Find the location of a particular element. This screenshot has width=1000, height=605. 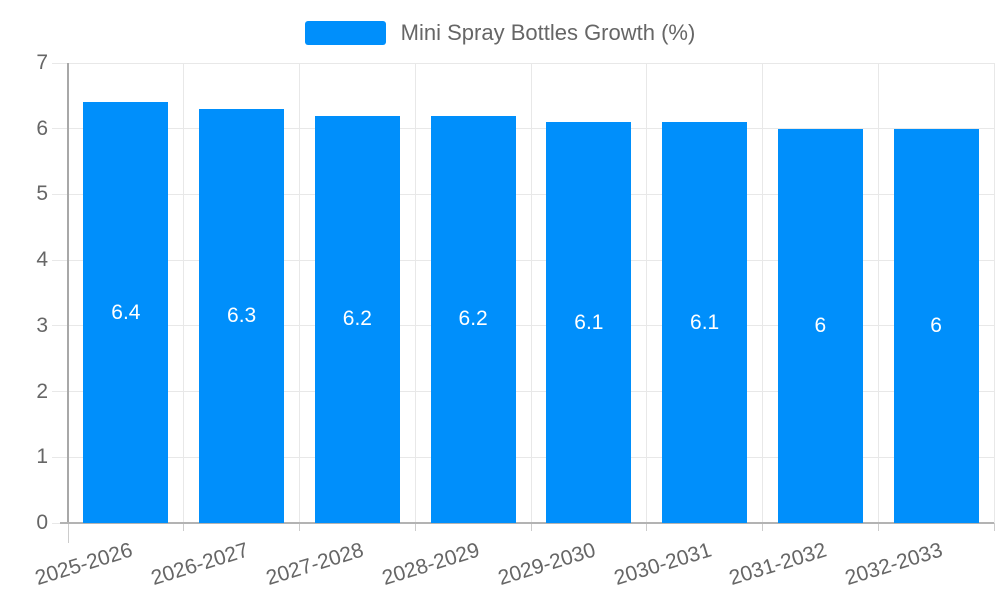

x-axis-line is located at coordinates (527, 523).